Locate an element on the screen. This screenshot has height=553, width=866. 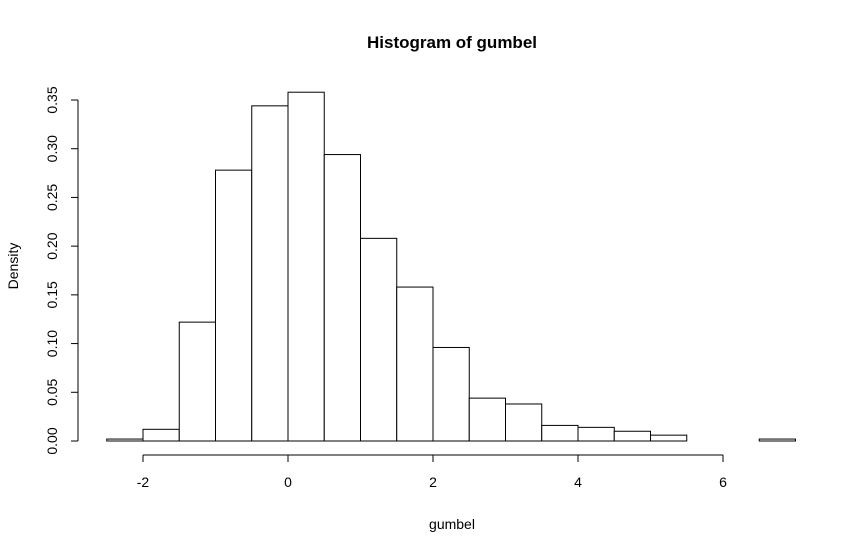
chart-title: Histogram of gumbel is located at coordinates (452, 42).